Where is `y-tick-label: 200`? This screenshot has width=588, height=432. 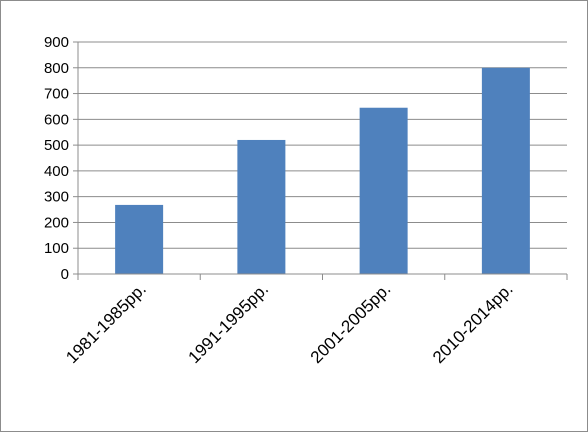
y-tick-label: 200 is located at coordinates (56, 222).